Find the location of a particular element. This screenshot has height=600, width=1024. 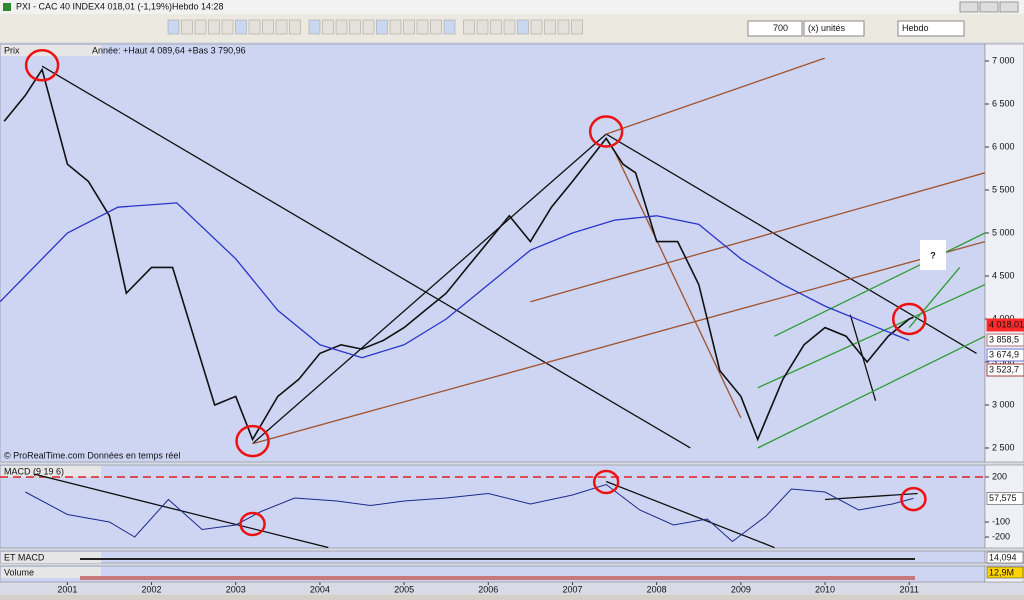

question-mark: ? is located at coordinates (933, 255).